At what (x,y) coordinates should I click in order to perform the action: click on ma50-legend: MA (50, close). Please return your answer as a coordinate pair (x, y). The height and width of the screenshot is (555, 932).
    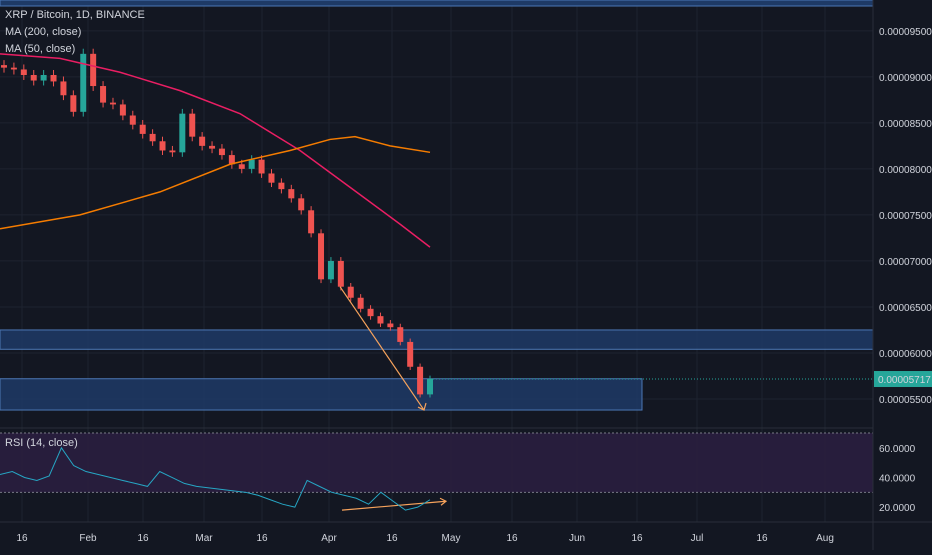
    Looking at the image, I should click on (40, 49).